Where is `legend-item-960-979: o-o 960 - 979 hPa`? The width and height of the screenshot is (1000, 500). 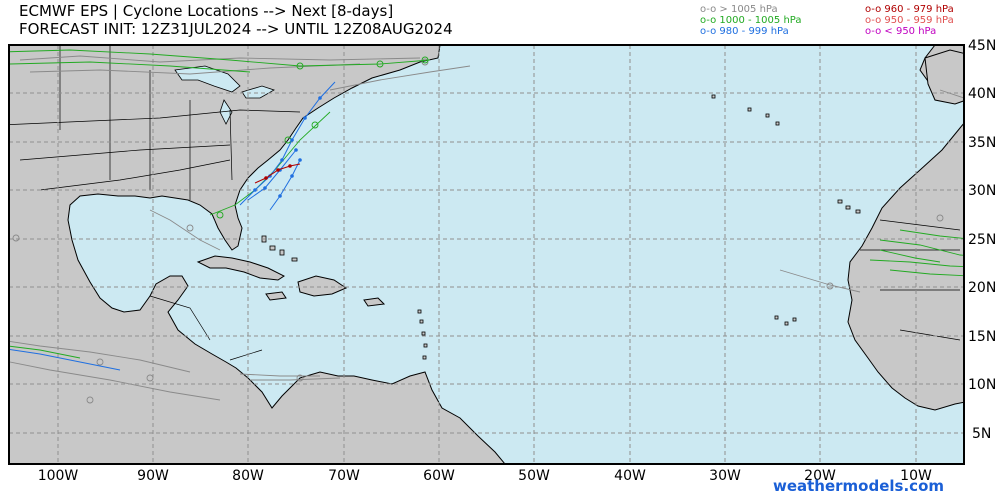 legend-item-960-979: o-o 960 - 979 hPa is located at coordinates (909, 9).